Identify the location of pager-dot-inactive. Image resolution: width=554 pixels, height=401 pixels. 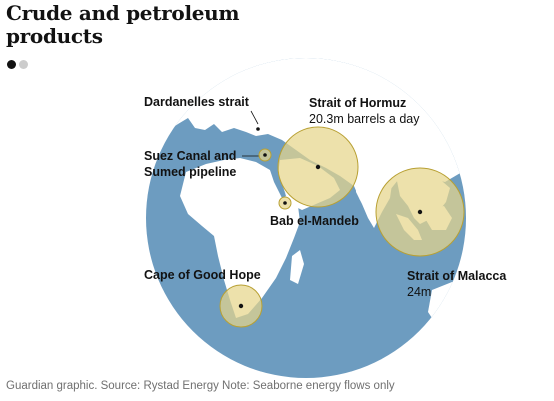
(23, 64).